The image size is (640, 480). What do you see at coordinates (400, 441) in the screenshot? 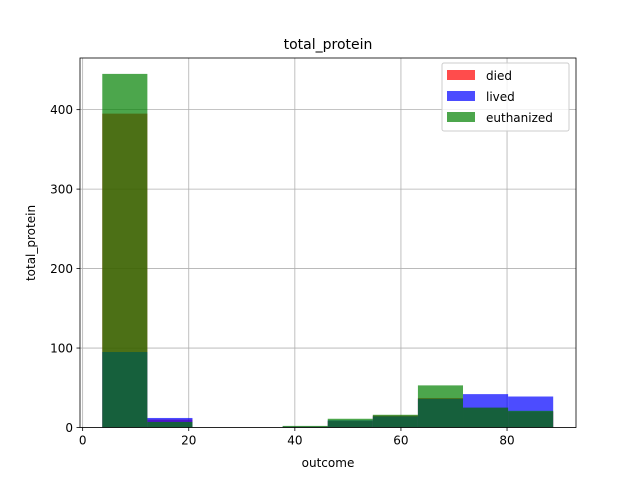
I see `x-tick-label: 60` at bounding box center [400, 441].